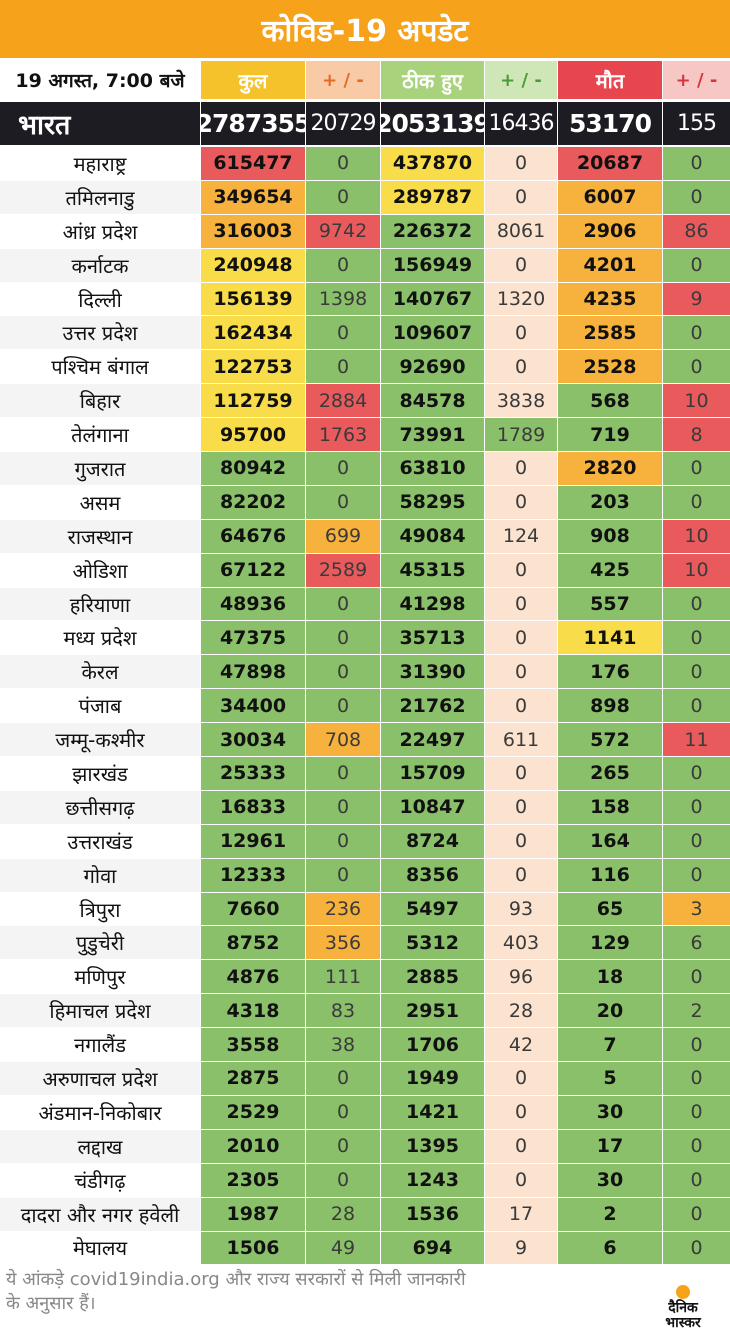 The image size is (730, 1340). What do you see at coordinates (253, 435) in the screenshot?
I see `total-cases: 95700` at bounding box center [253, 435].